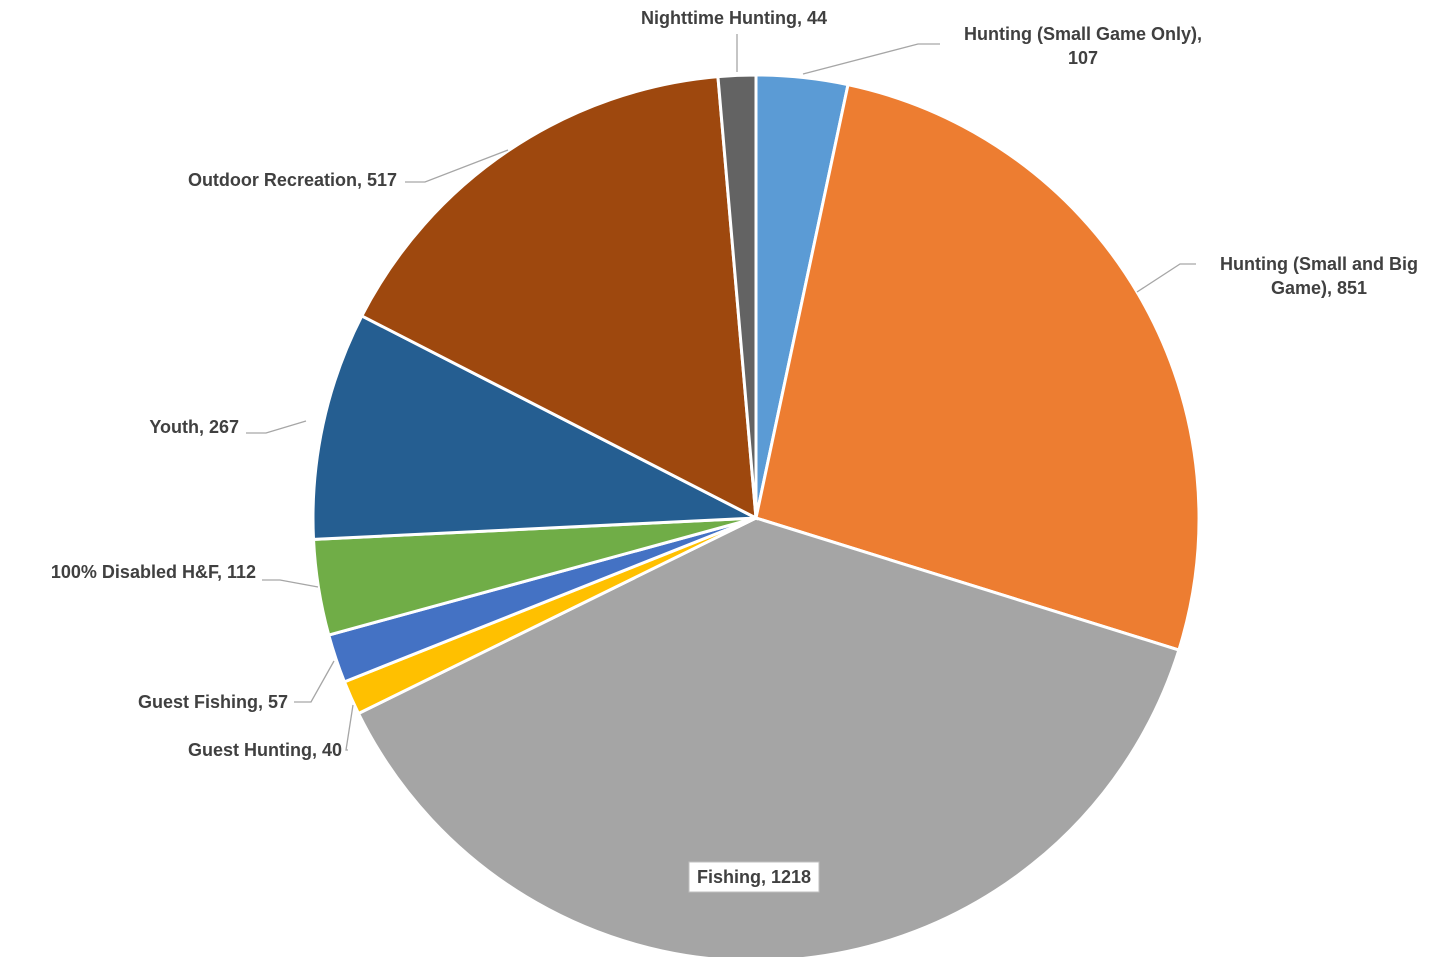 This screenshot has width=1437, height=957. What do you see at coordinates (1083, 34) in the screenshot?
I see `data-label-line: Hunting (Small Game Only),` at bounding box center [1083, 34].